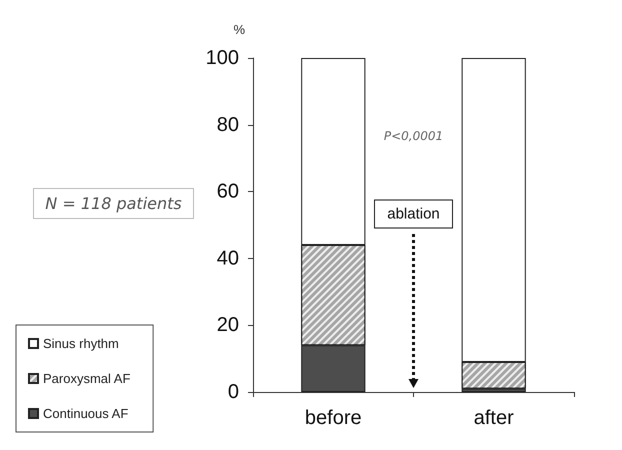 This screenshot has width=622, height=450. I want to click on y-axis-title: %, so click(239, 29).